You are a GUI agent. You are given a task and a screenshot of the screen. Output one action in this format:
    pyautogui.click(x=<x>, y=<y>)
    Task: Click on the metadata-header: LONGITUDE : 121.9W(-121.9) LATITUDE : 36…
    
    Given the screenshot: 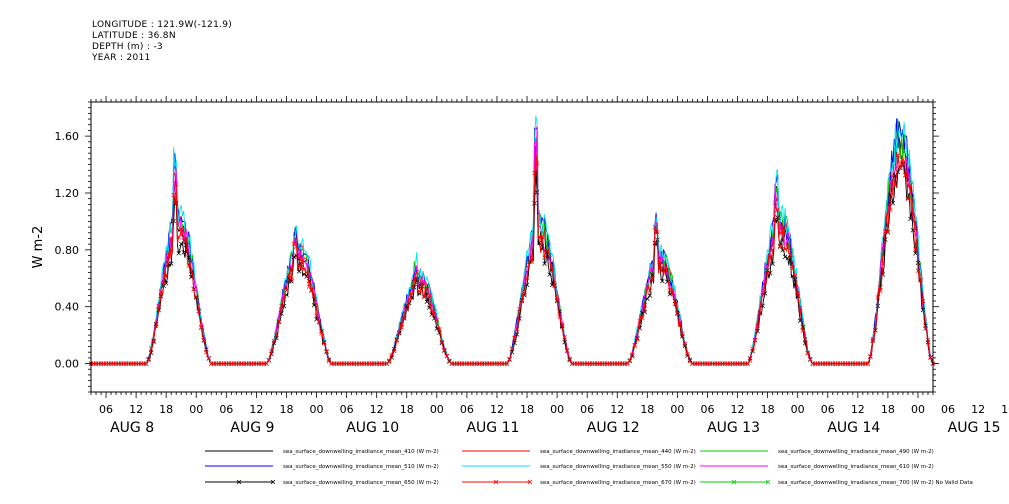 What is the action you would take?
    pyautogui.click(x=162, y=42)
    